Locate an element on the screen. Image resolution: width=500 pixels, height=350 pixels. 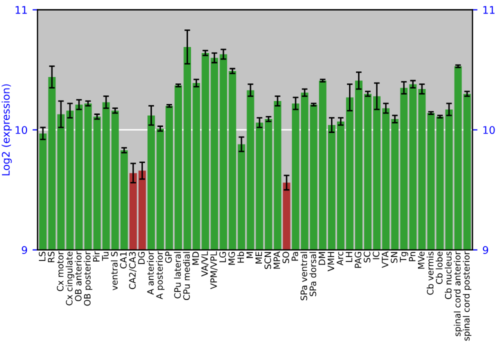
x-tick-label: CPu medial is located at coordinates (186, 276).